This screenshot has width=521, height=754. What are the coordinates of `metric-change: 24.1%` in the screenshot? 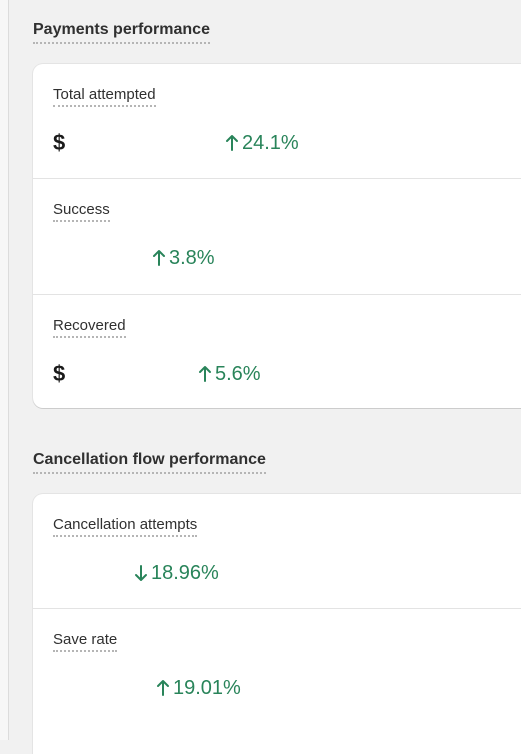 It's located at (262, 143).